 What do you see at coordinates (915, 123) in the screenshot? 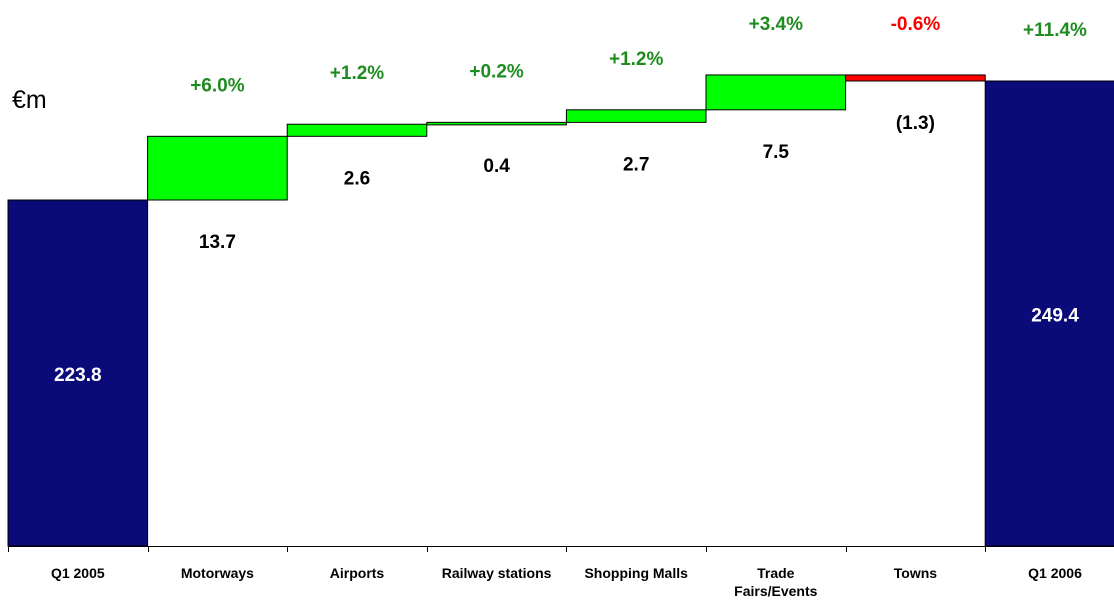
I see `value-label: (1.3)` at bounding box center [915, 123].